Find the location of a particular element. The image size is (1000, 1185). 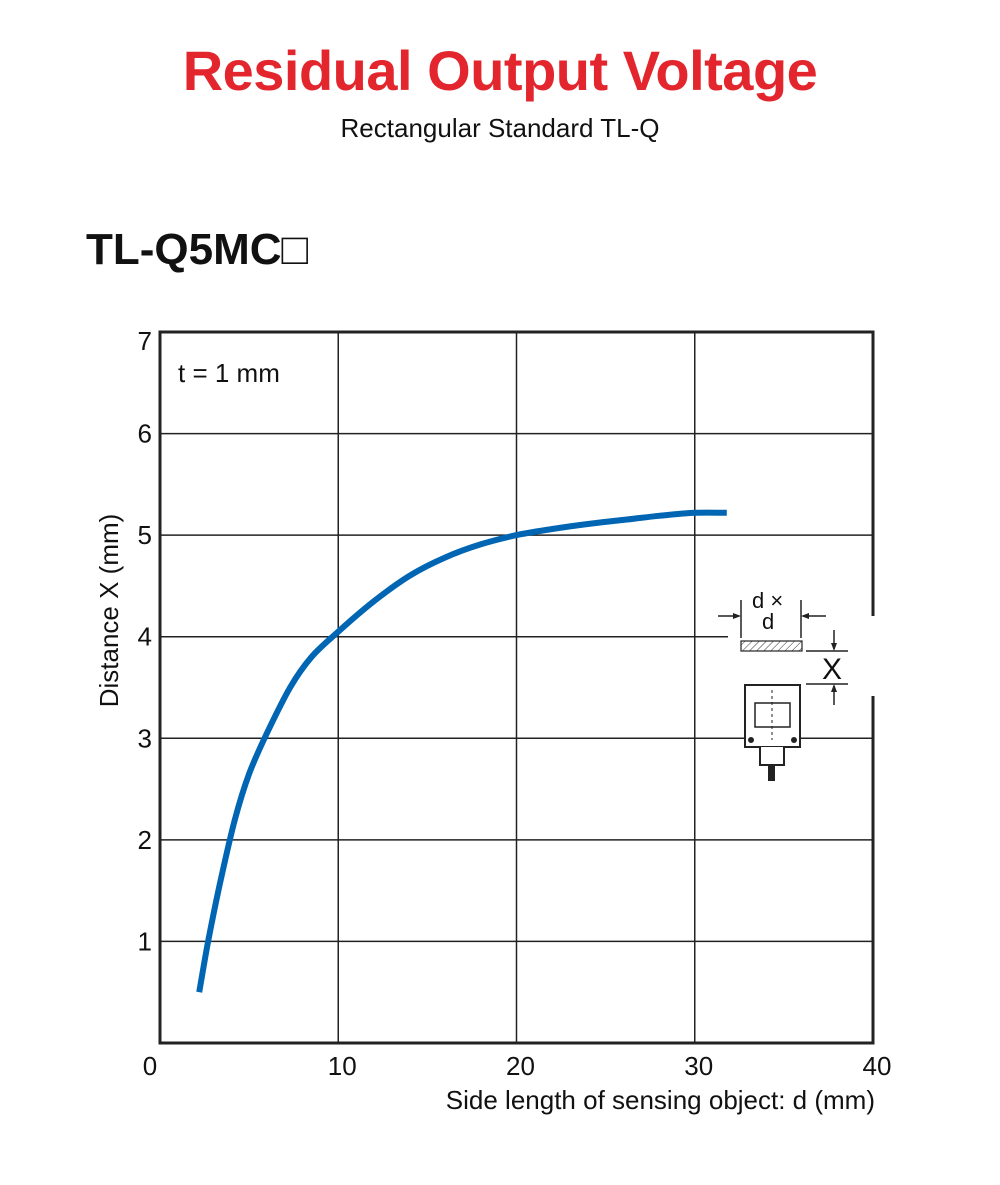

sensor-diagram: d × d X is located at coordinates (798, 684).